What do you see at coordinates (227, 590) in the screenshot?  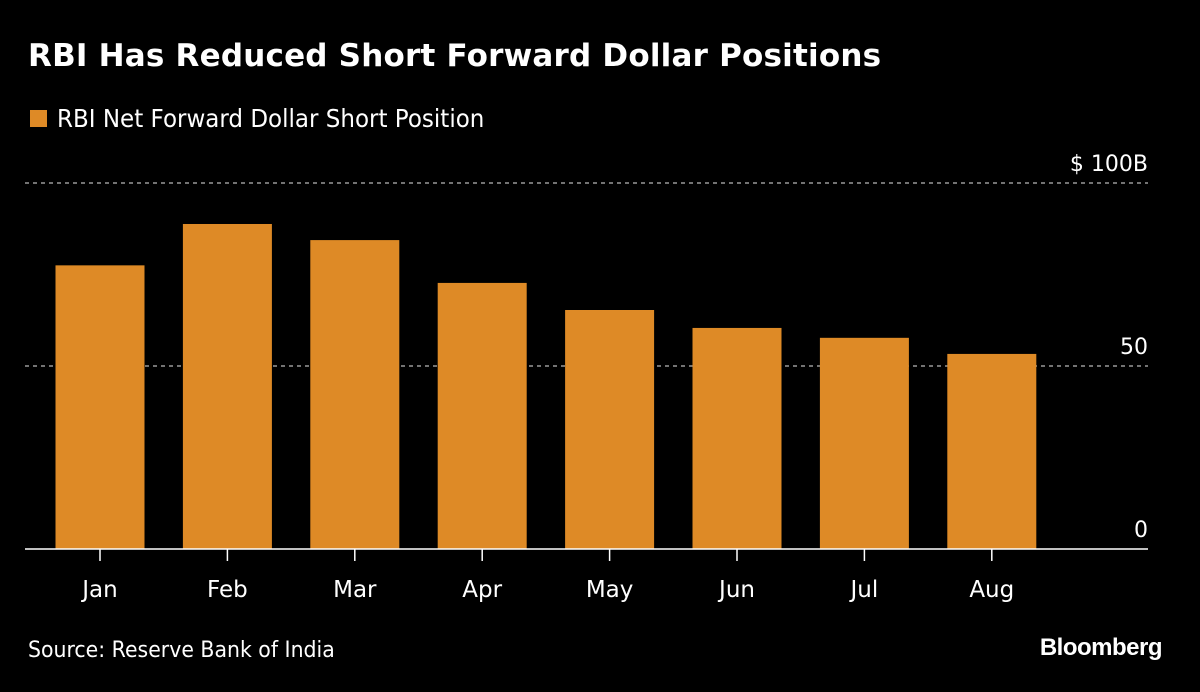 I see `x-tick-label: Feb` at bounding box center [227, 590].